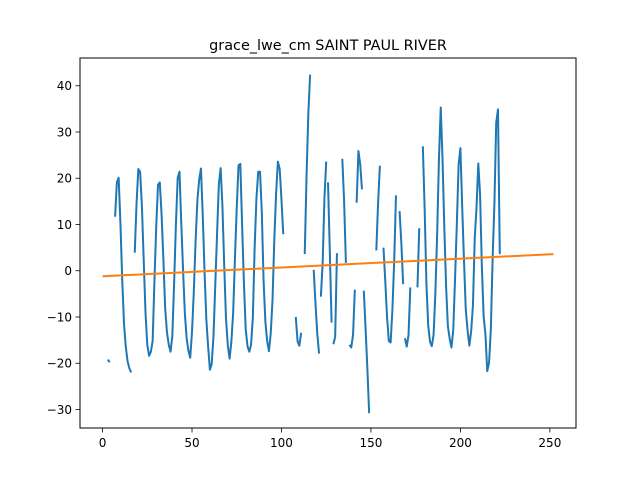  Describe the element at coordinates (549, 443) in the screenshot. I see `x-tick-label: 250` at that location.